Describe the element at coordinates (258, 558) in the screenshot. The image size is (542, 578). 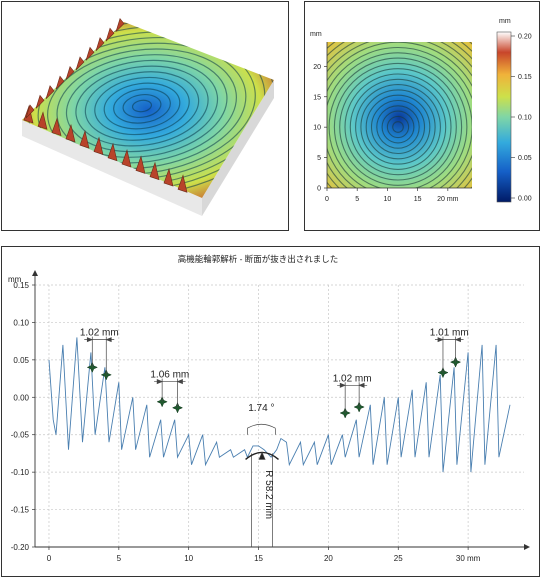
I see `x-tick-label: 15` at that location.